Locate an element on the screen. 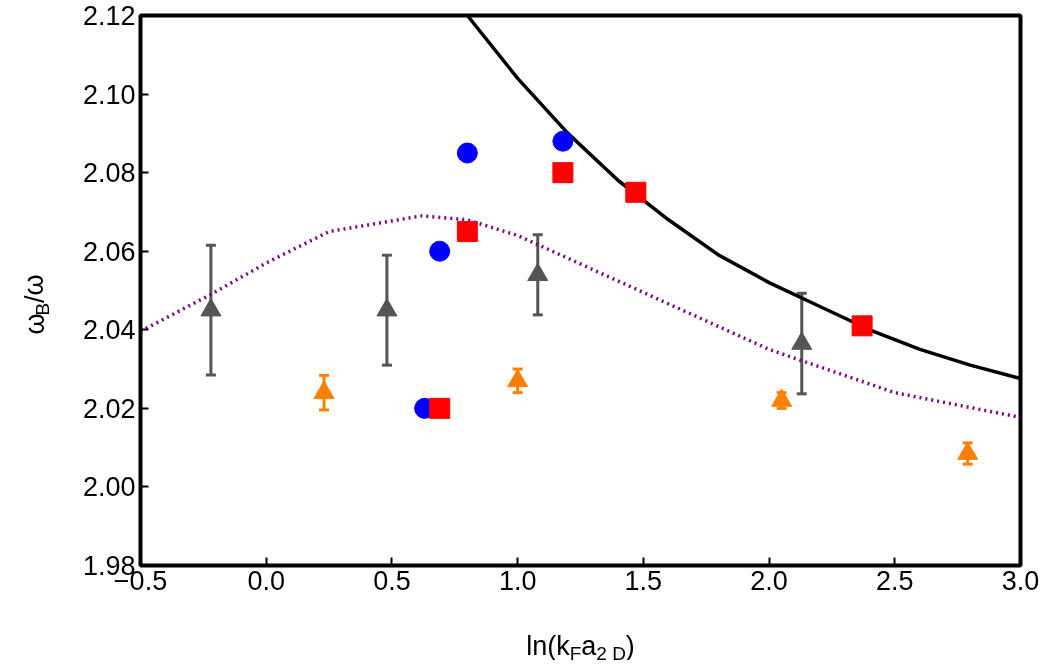  y-tick-label: 2.04 is located at coordinates (109, 330).